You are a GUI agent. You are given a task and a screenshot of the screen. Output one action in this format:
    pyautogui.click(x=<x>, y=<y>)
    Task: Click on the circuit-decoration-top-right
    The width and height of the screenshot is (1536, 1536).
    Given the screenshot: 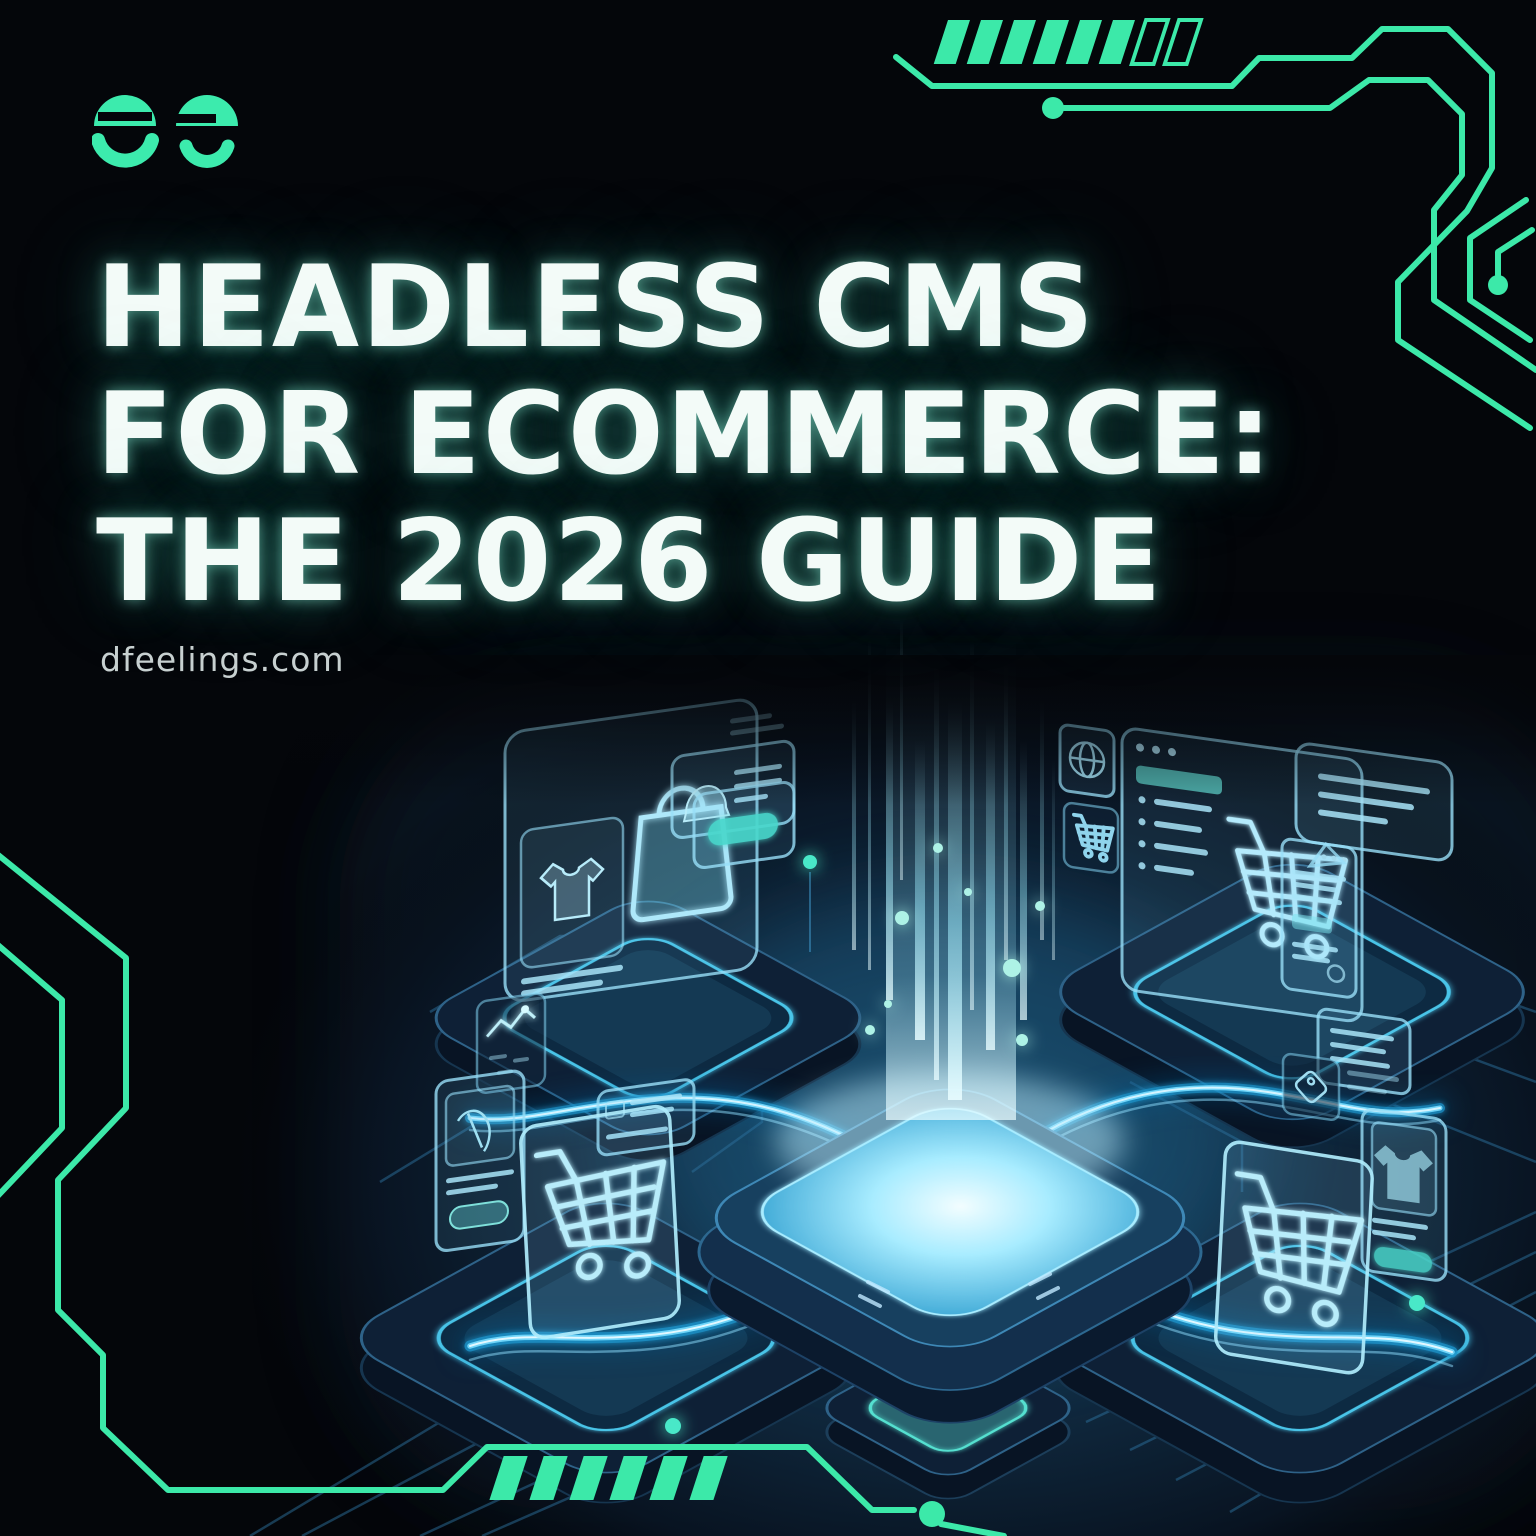 What is the action you would take?
    pyautogui.click(x=1214, y=224)
    